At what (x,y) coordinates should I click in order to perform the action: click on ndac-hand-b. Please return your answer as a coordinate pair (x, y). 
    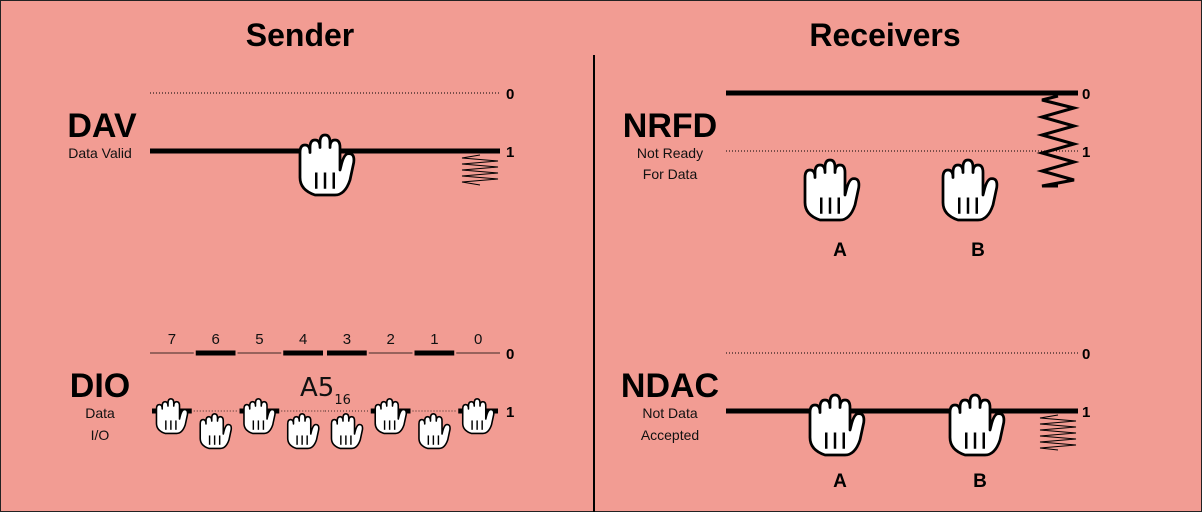
    Looking at the image, I should click on (977, 425).